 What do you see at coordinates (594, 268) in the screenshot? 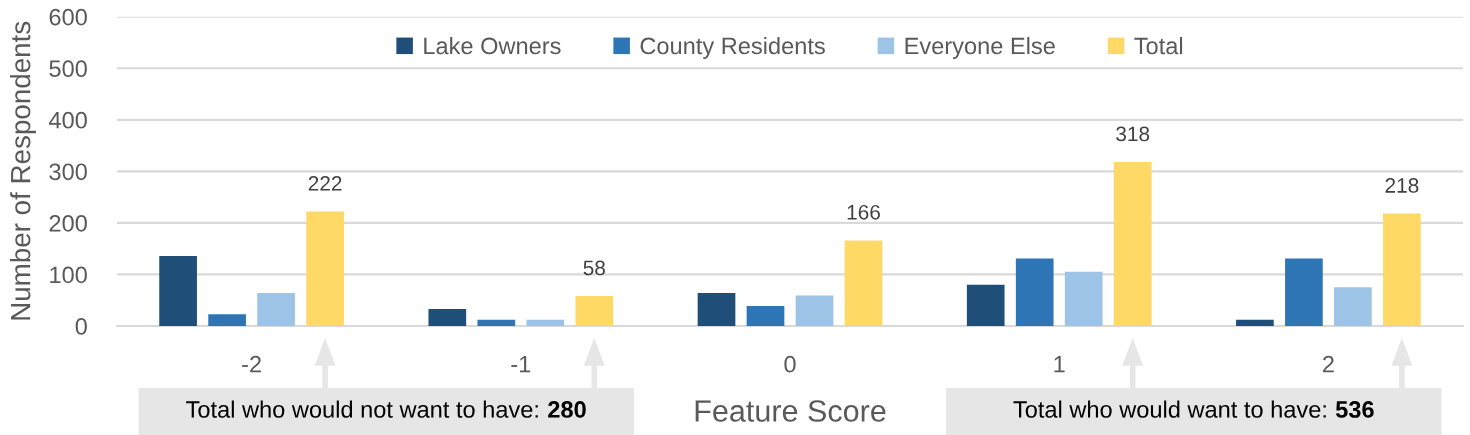
I see `data-label: 58` at bounding box center [594, 268].